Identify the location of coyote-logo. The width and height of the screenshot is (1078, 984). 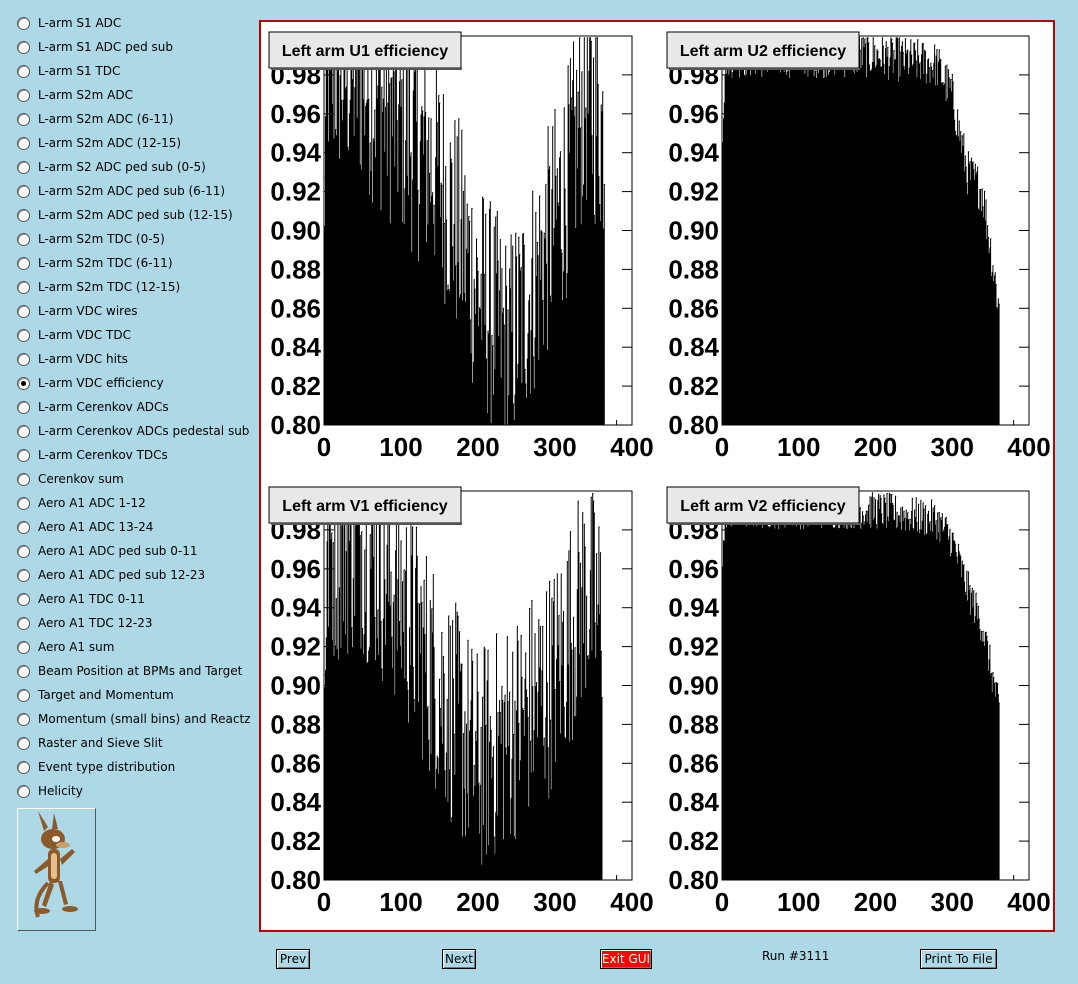
(56, 869).